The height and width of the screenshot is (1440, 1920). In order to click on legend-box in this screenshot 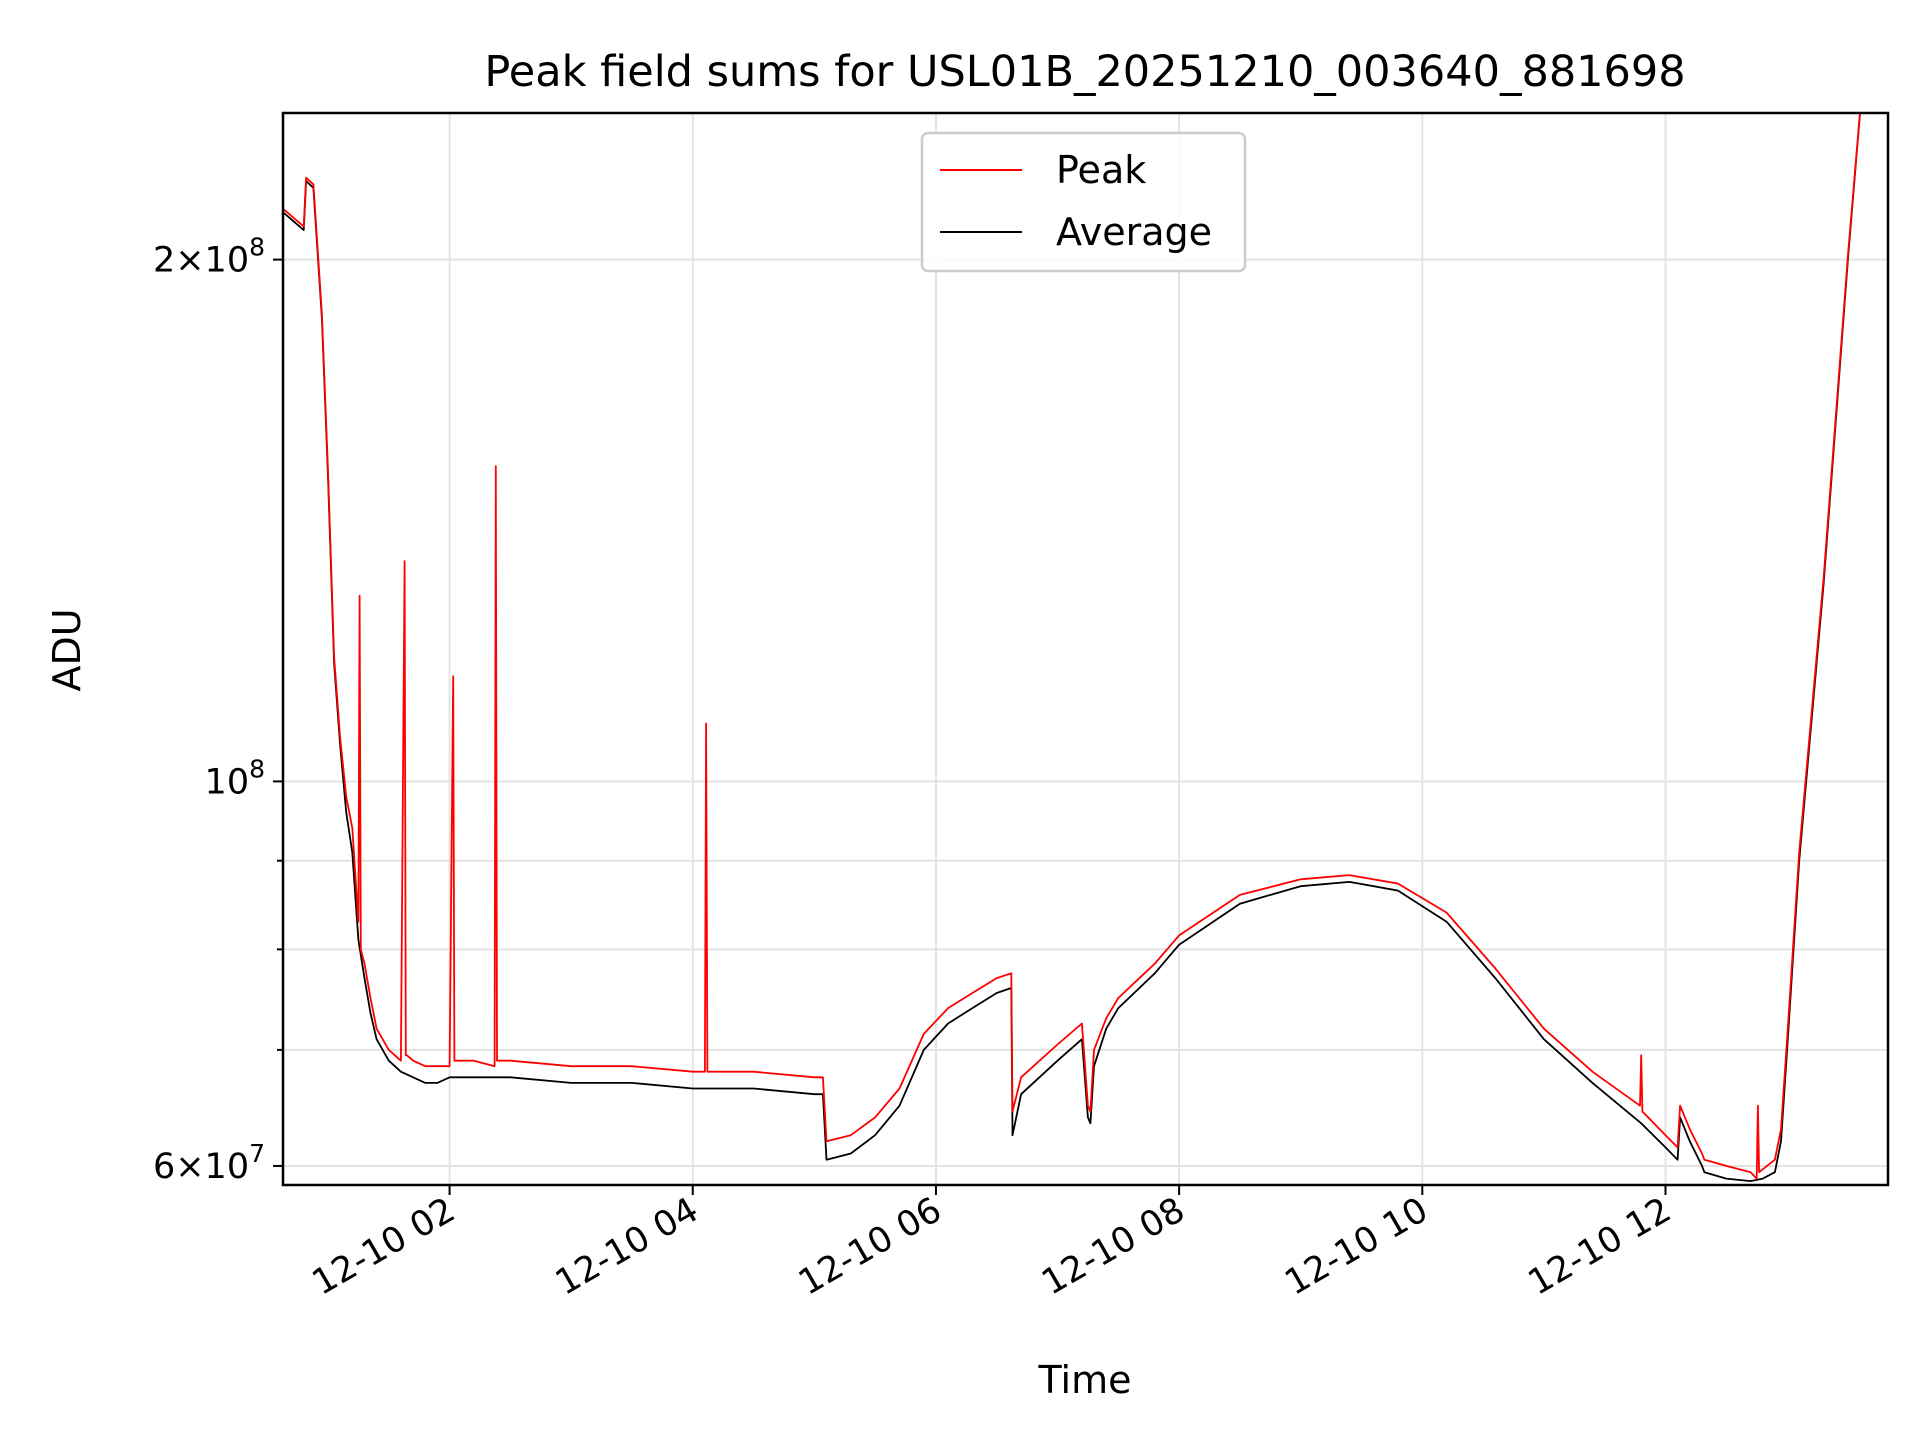, I will do `click(1083, 202)`.